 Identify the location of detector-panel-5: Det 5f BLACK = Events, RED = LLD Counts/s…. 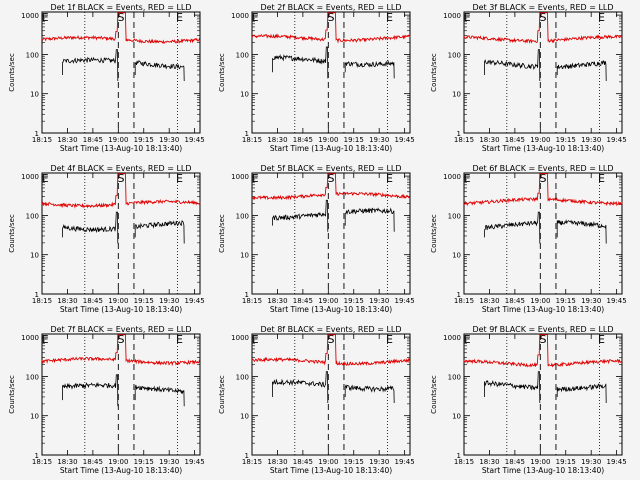
(316, 239).